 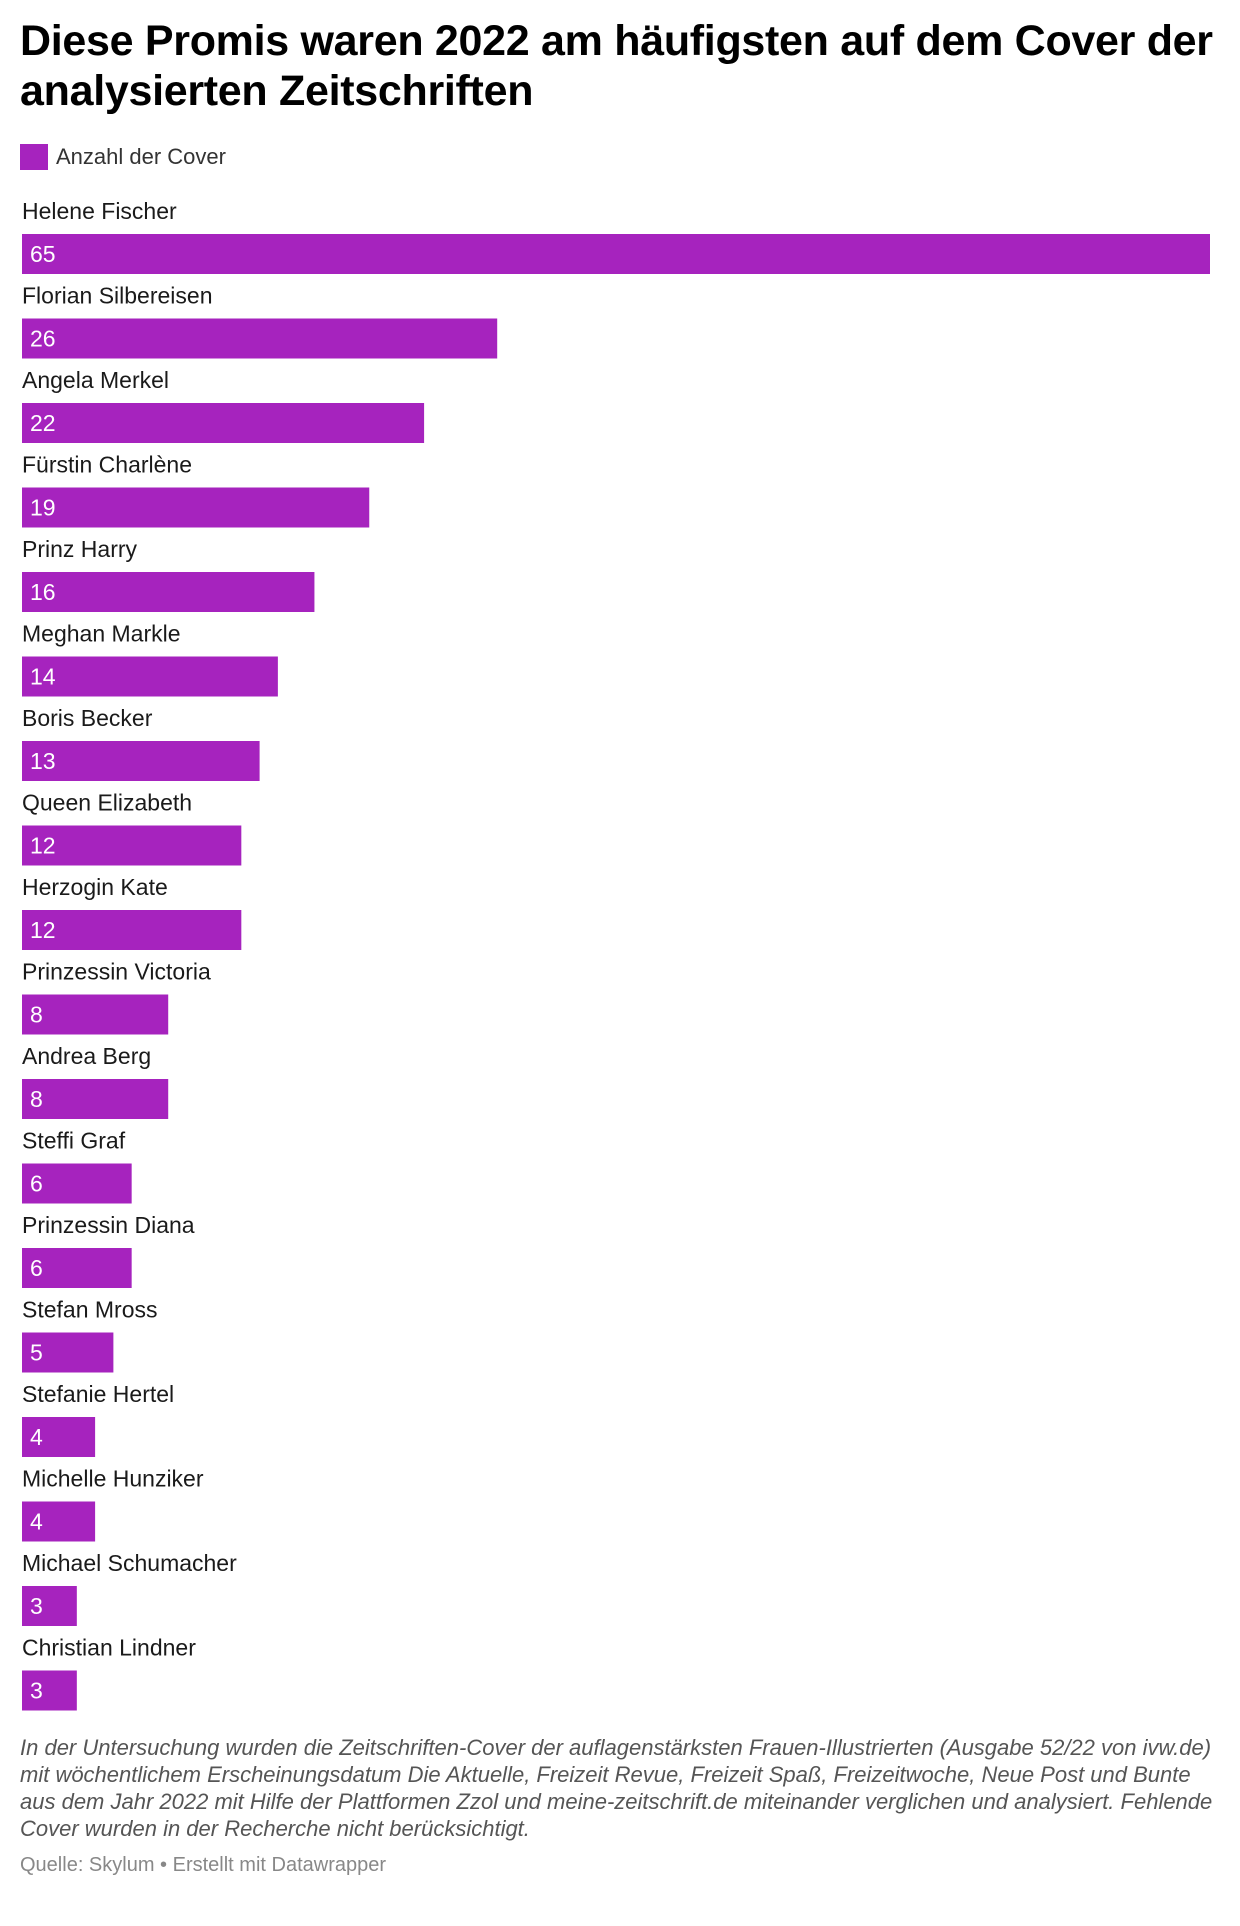 What do you see at coordinates (95, 887) in the screenshot?
I see `category-label: Herzogin Kate` at bounding box center [95, 887].